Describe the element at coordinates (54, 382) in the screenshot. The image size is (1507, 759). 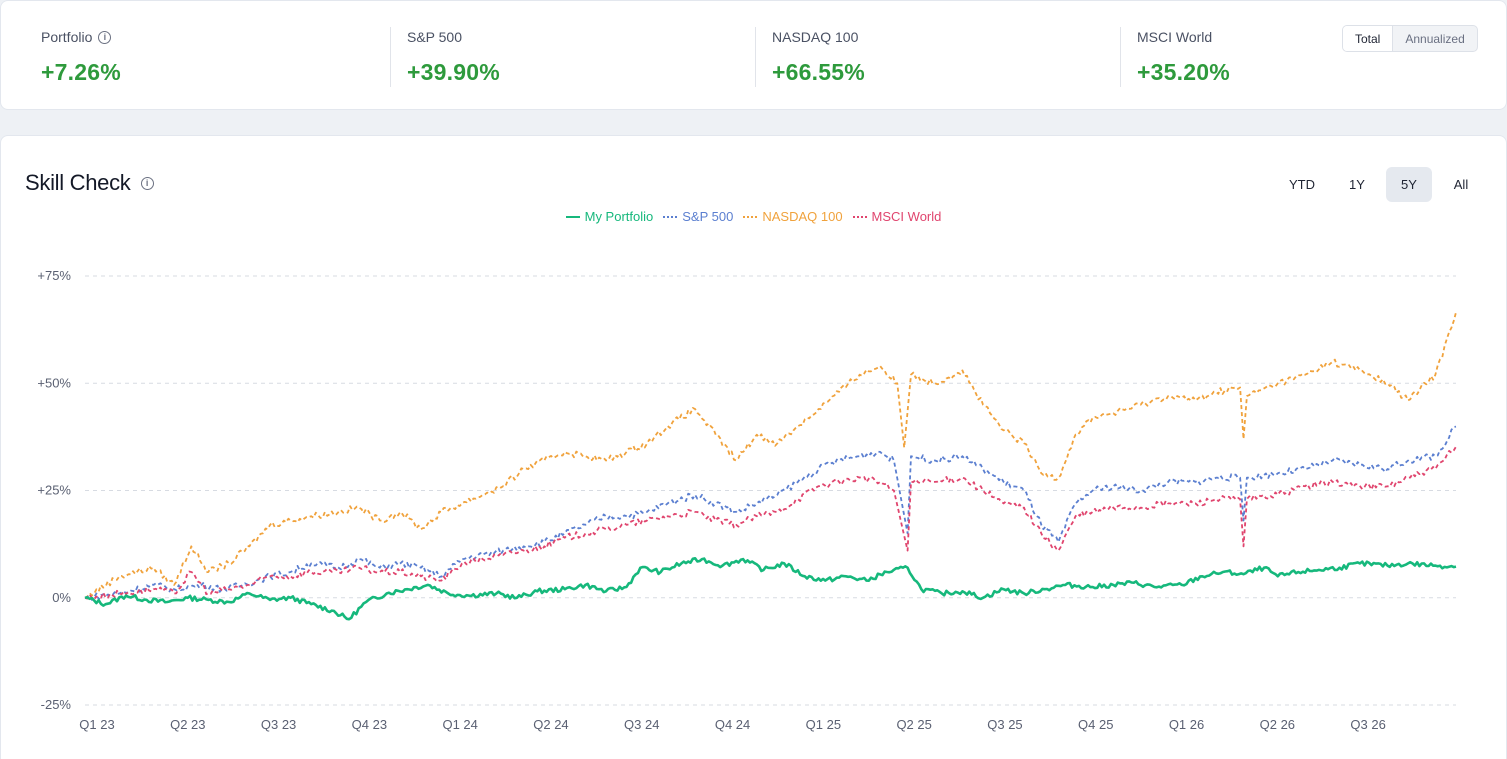
I see `y-tick-label: +50%` at that location.